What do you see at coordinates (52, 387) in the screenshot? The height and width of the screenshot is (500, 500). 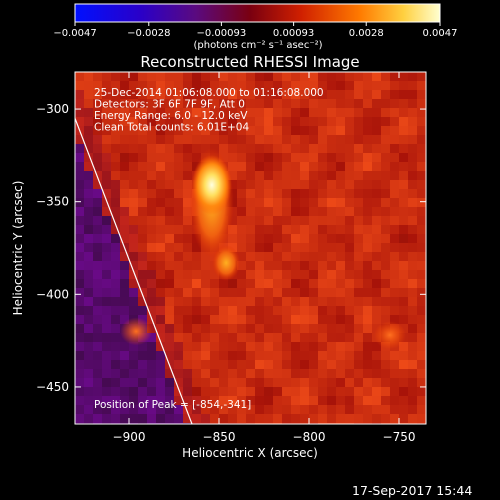 I see `y-tick-label: −450` at bounding box center [52, 387].